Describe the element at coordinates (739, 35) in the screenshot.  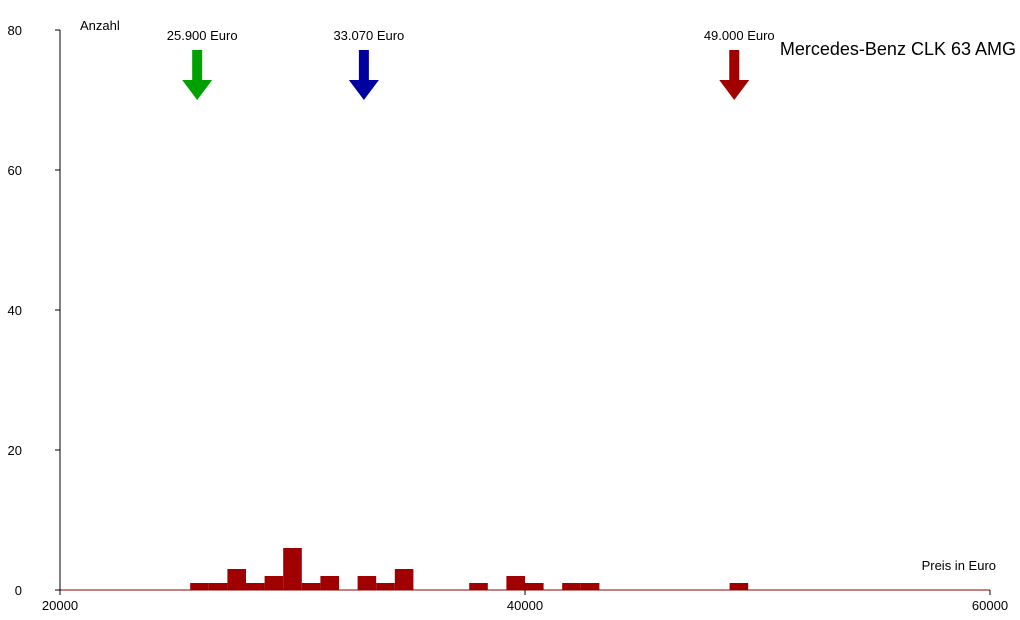
I see `price-marker-label: 49.000 Euro` at that location.